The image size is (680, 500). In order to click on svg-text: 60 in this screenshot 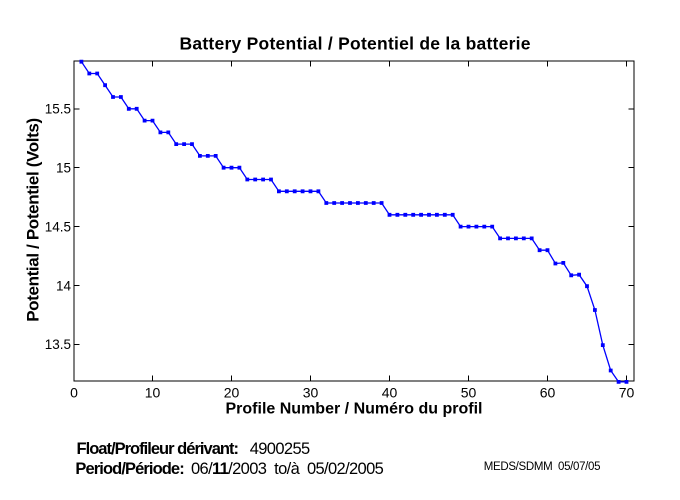, I will do `click(548, 393)`.